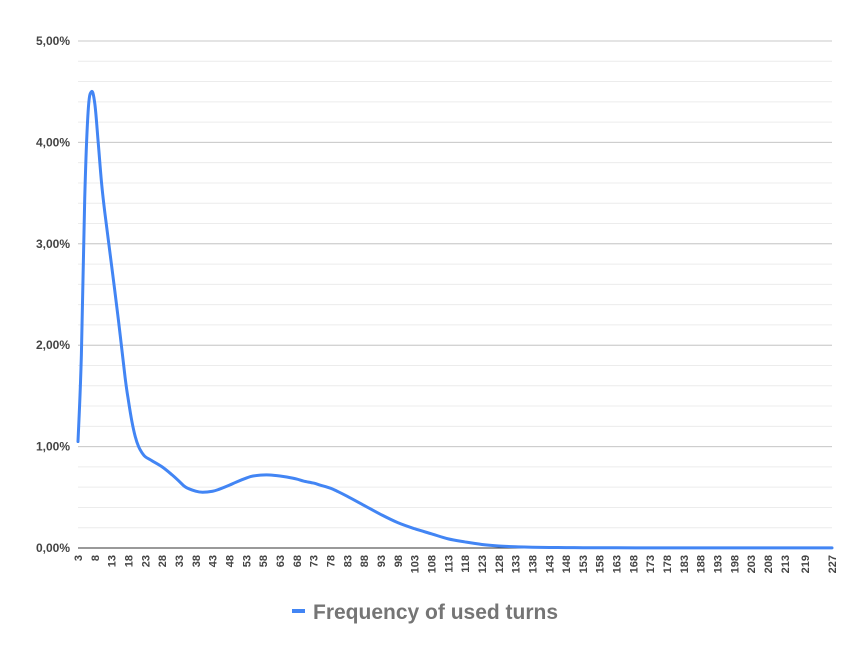 This screenshot has width=867, height=659. What do you see at coordinates (53, 41) in the screenshot?
I see `y-tick-label: 5,00%` at bounding box center [53, 41].